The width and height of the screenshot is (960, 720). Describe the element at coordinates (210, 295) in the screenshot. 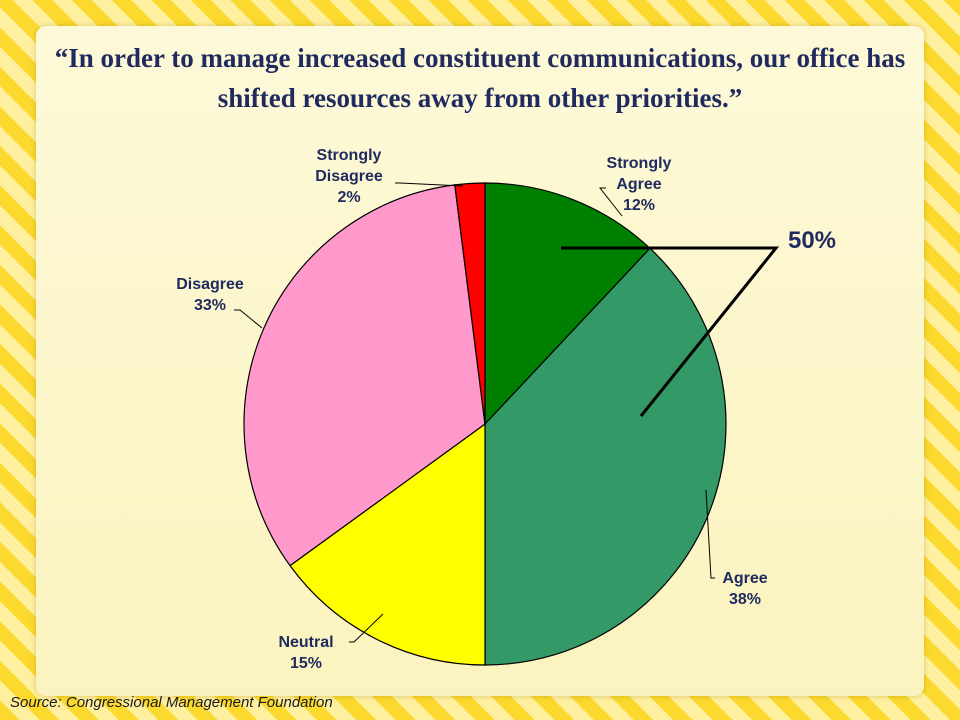

I see `slice-label-disagree: Disagree 33%` at that location.